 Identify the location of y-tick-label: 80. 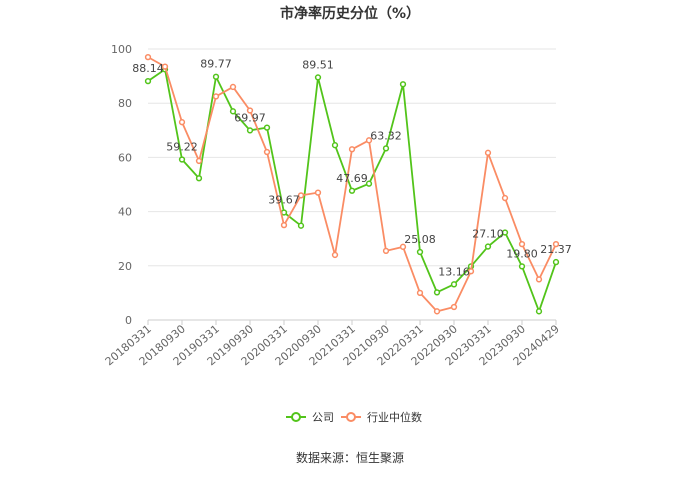
(125, 103).